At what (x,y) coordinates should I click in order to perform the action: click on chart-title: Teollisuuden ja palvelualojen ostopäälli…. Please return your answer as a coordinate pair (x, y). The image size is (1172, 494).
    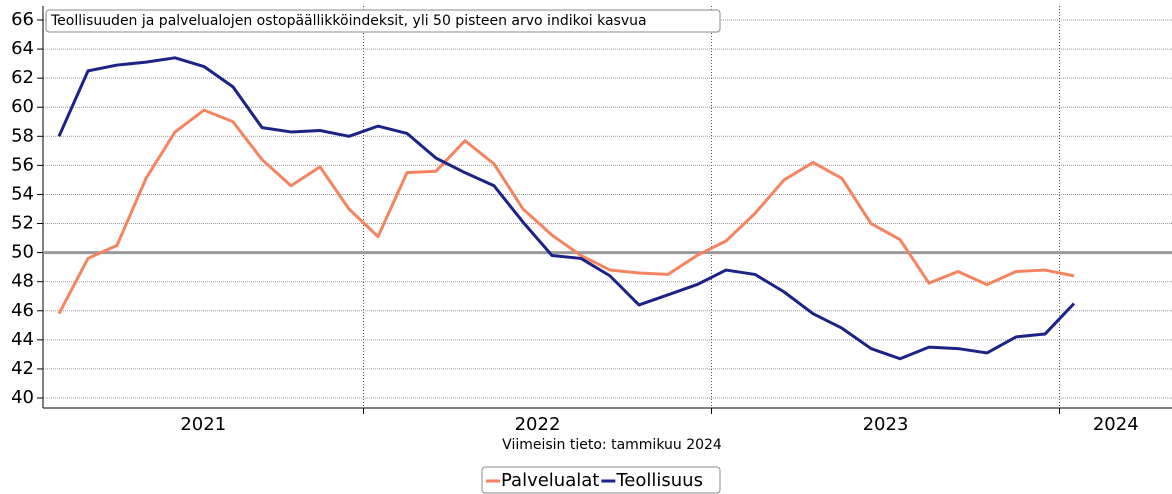
    Looking at the image, I should click on (348, 21).